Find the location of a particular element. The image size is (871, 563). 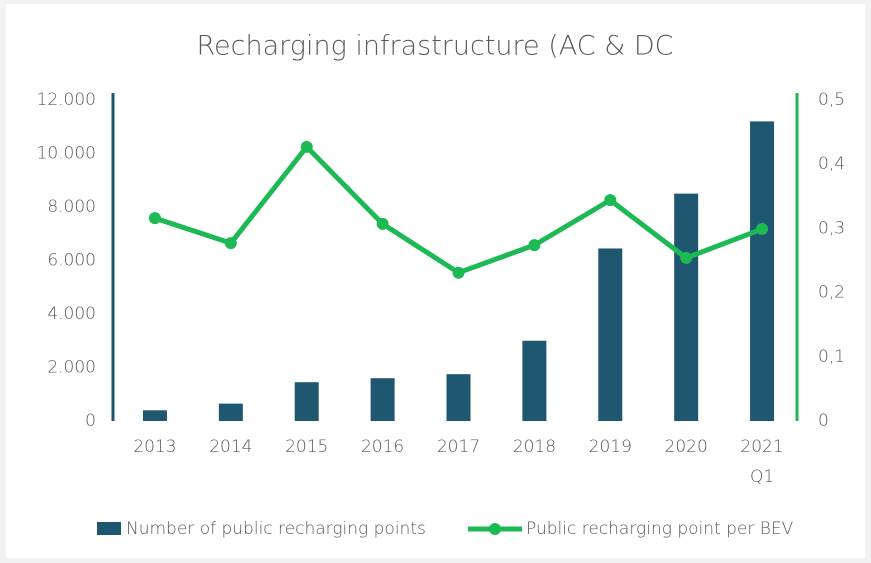

y-tick-label: 6.000 is located at coordinates (71, 261).